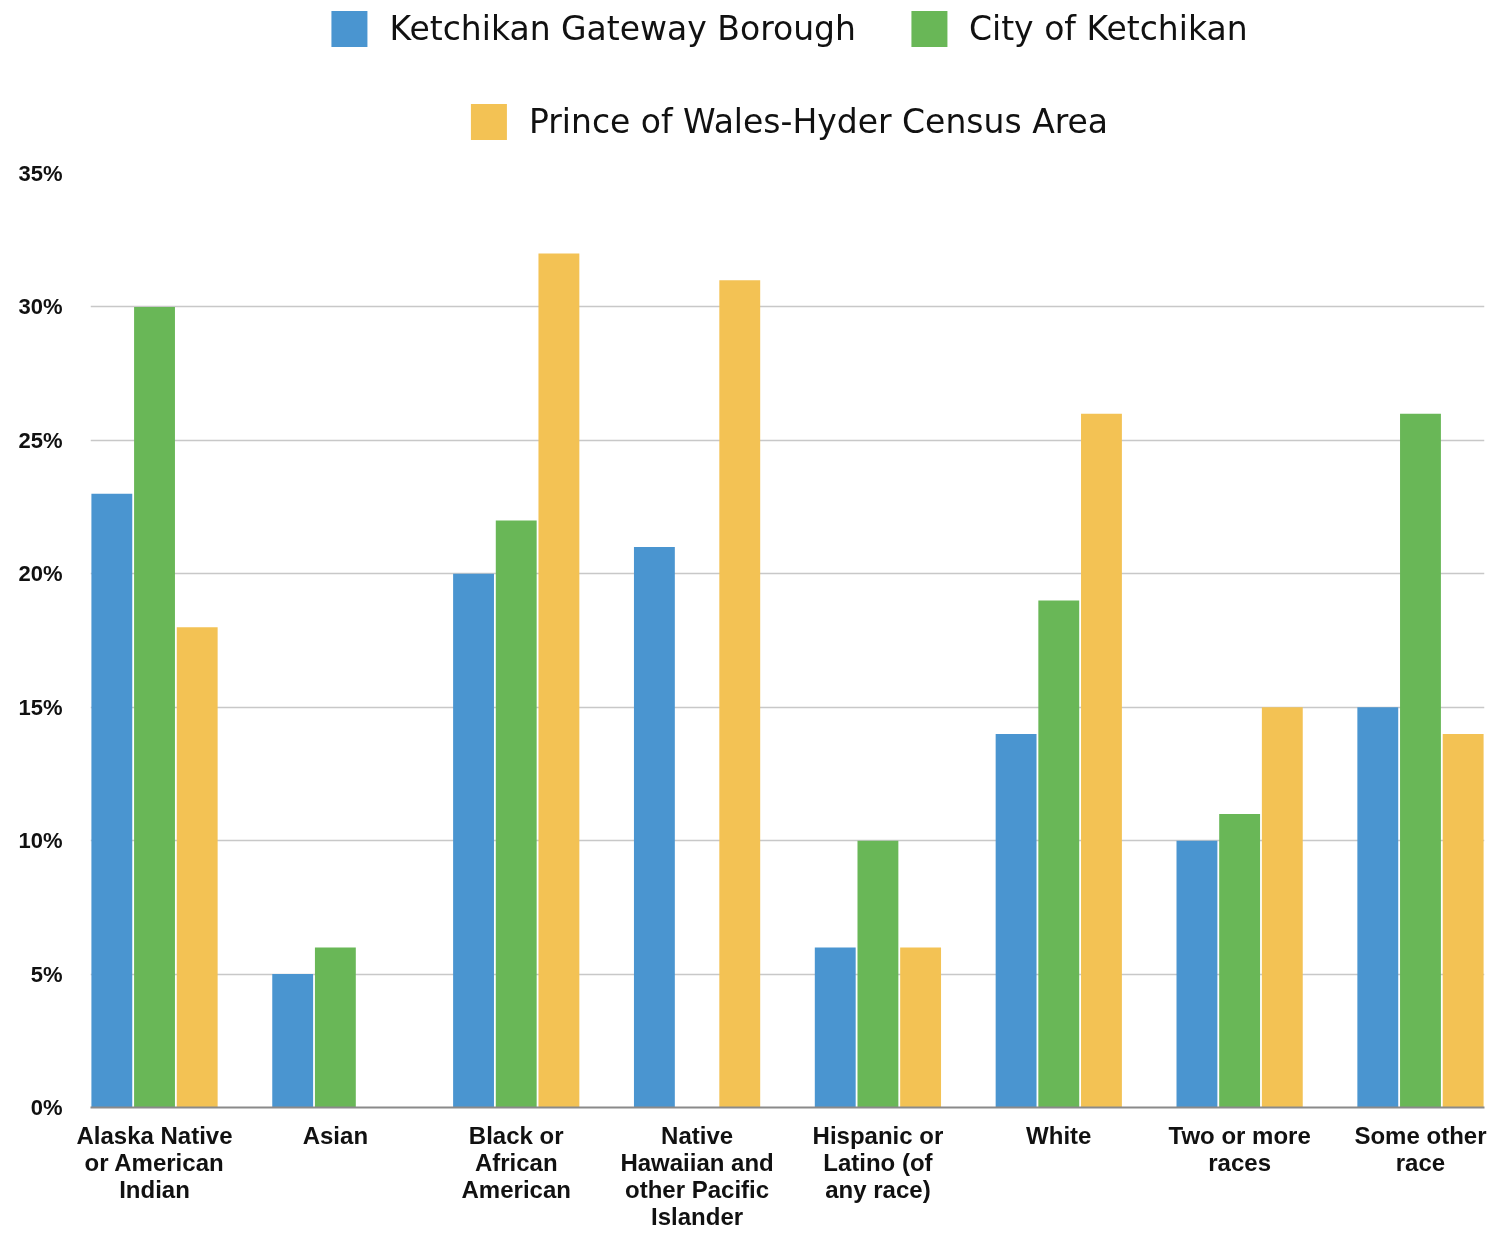 This screenshot has height=1250, width=1509. I want to click on x-tick-label: White, so click(1059, 1135).